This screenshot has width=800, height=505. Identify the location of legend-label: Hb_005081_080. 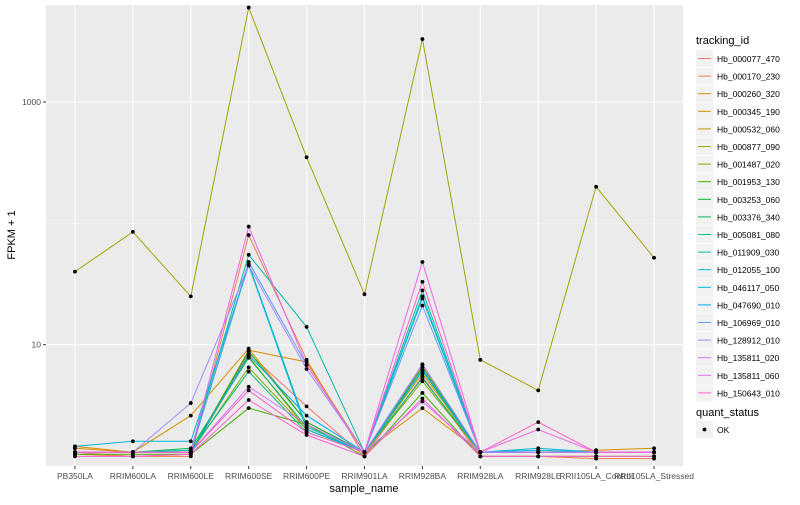
(748, 235).